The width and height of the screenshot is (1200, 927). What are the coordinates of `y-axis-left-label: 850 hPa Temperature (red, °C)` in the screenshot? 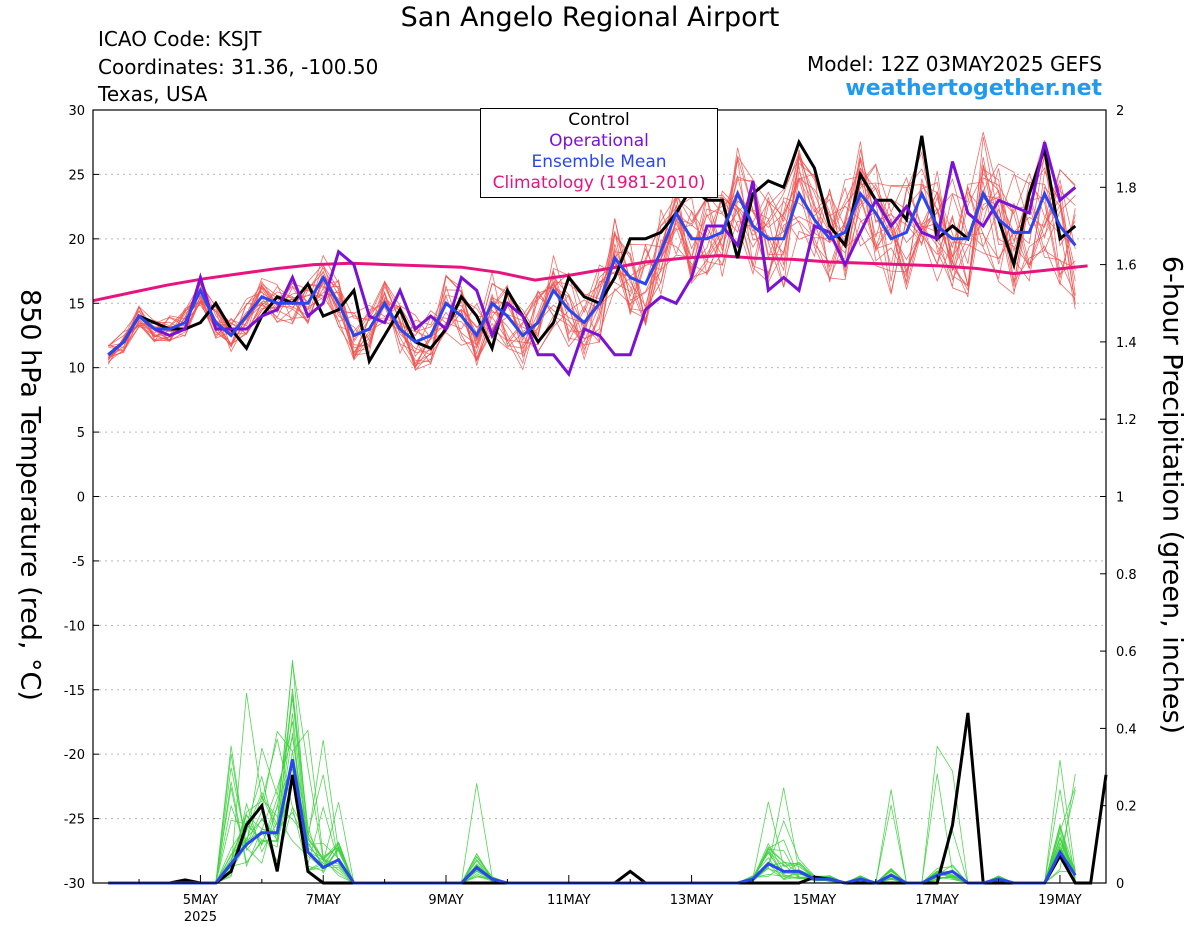 It's located at (30, 495).